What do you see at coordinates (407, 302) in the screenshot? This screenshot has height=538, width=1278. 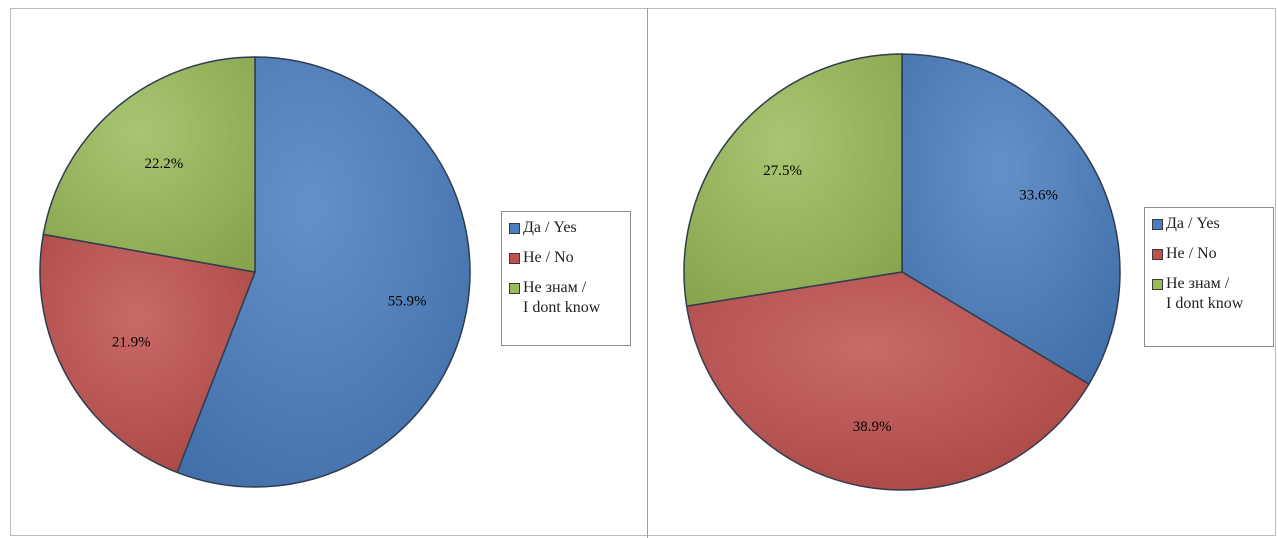 I see `data-label-yes: 55.9%` at bounding box center [407, 302].